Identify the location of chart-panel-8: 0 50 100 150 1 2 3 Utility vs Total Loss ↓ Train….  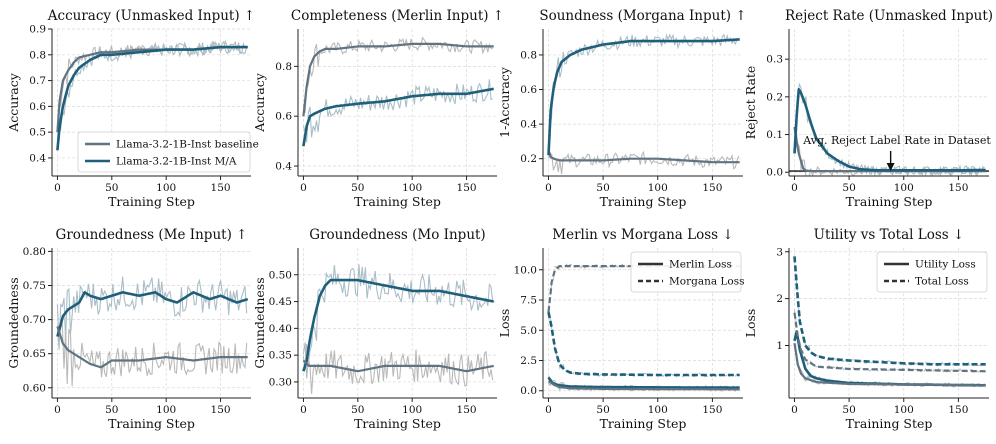
(866, 329).